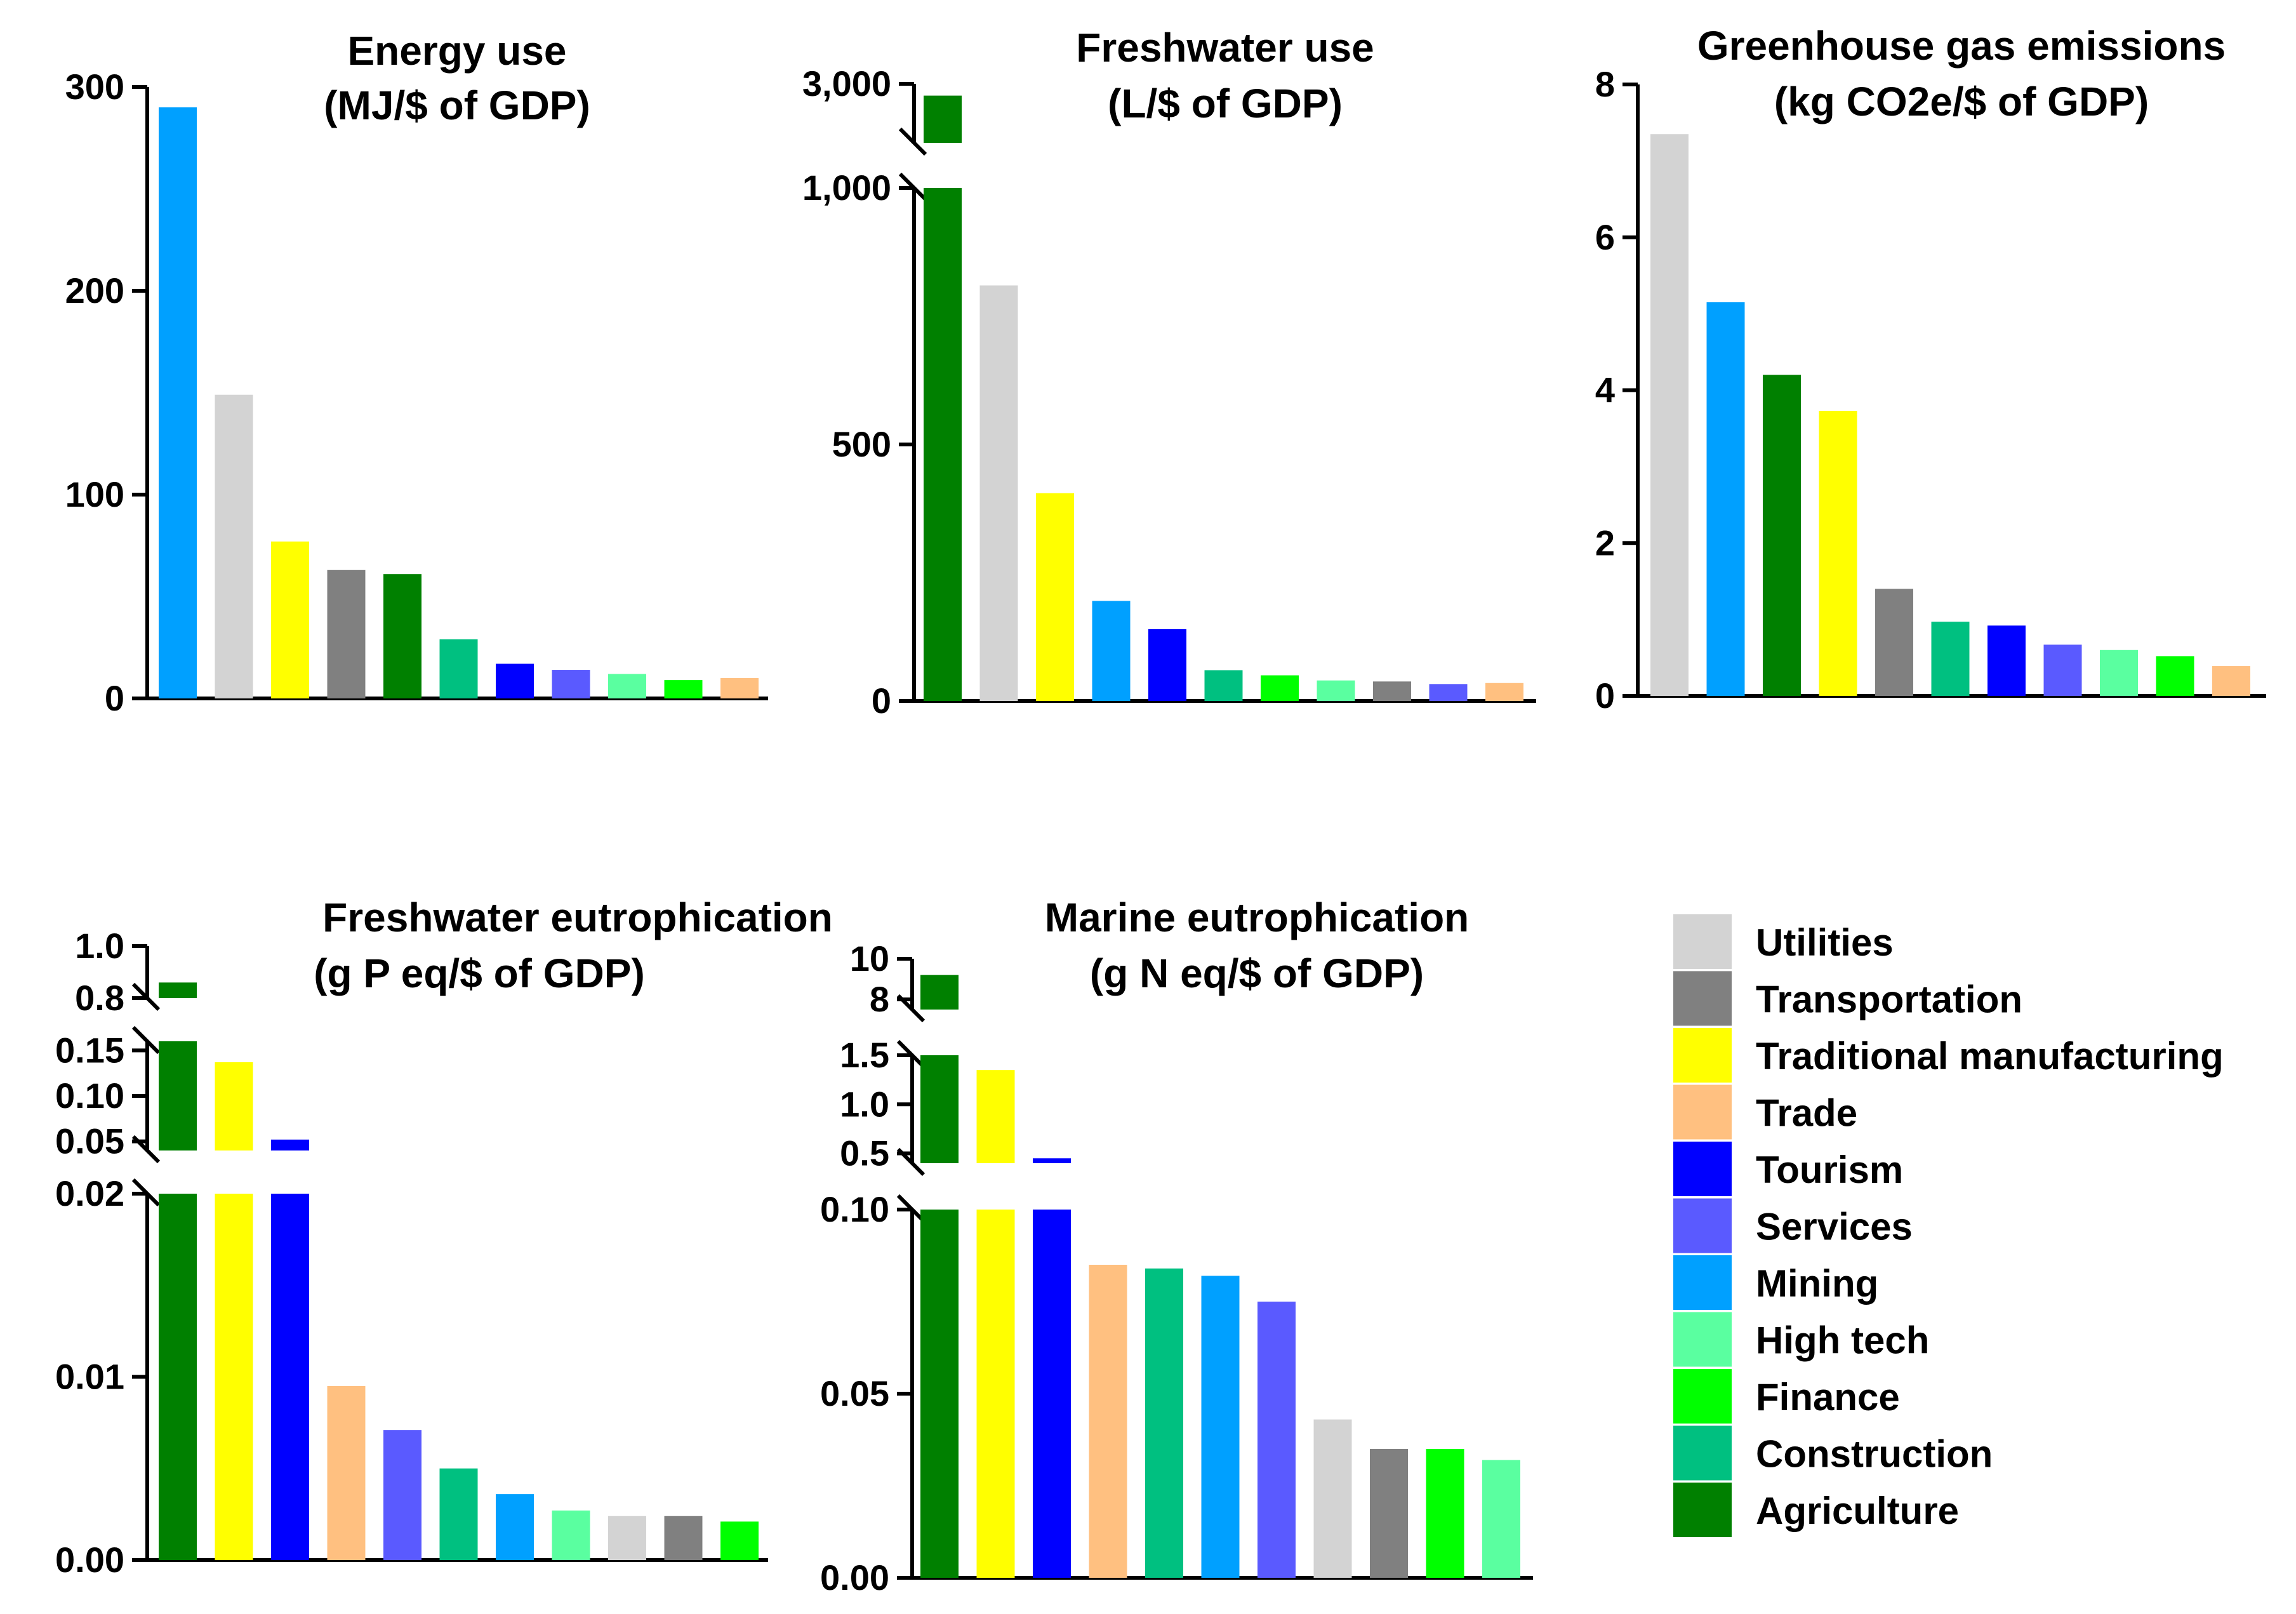 The width and height of the screenshot is (2296, 1614). Describe the element at coordinates (89, 1193) in the screenshot. I see `y-tick-label: 0.02` at that location.